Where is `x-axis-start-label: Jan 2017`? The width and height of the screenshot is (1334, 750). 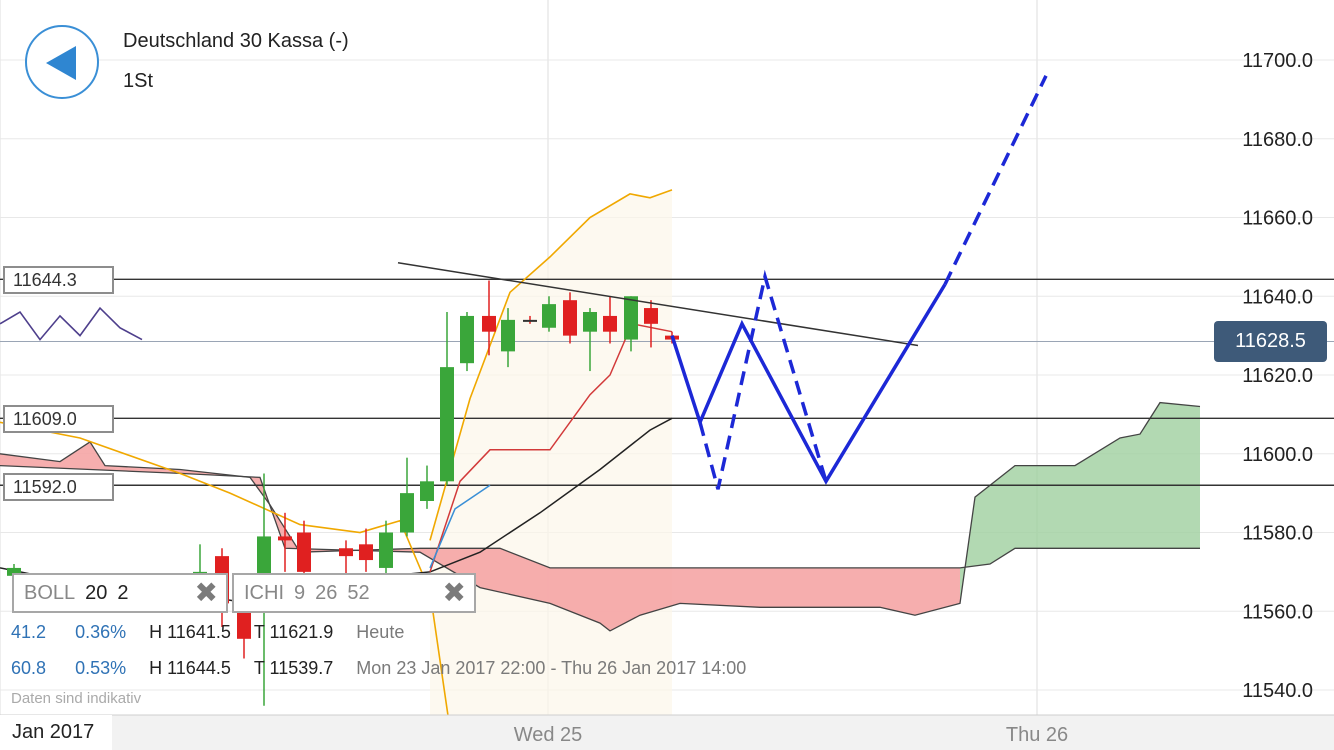 x-axis-start-label: Jan 2017 is located at coordinates (56, 732).